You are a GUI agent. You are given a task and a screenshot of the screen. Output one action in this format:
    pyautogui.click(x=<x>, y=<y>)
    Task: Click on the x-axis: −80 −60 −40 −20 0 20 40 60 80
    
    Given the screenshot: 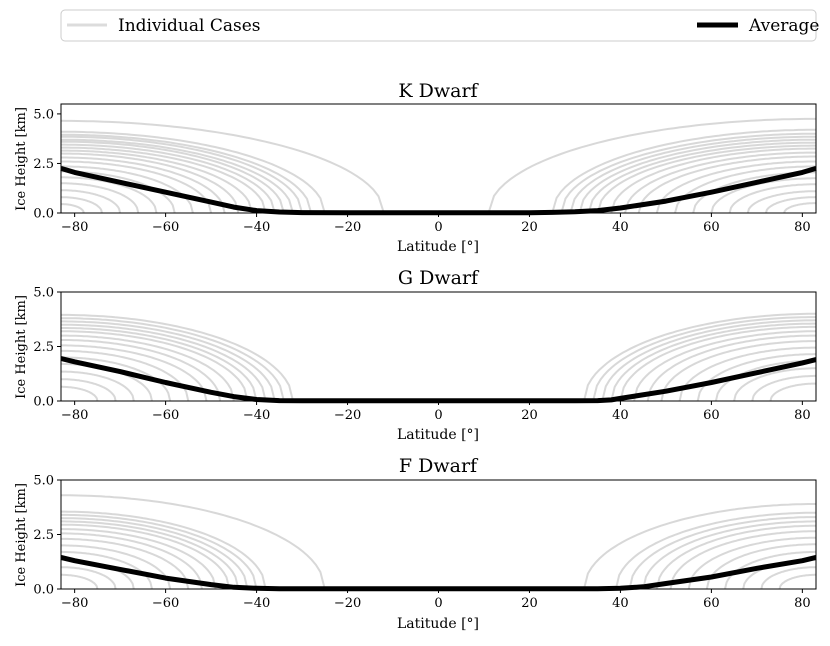 What is the action you would take?
    pyautogui.click(x=436, y=224)
    